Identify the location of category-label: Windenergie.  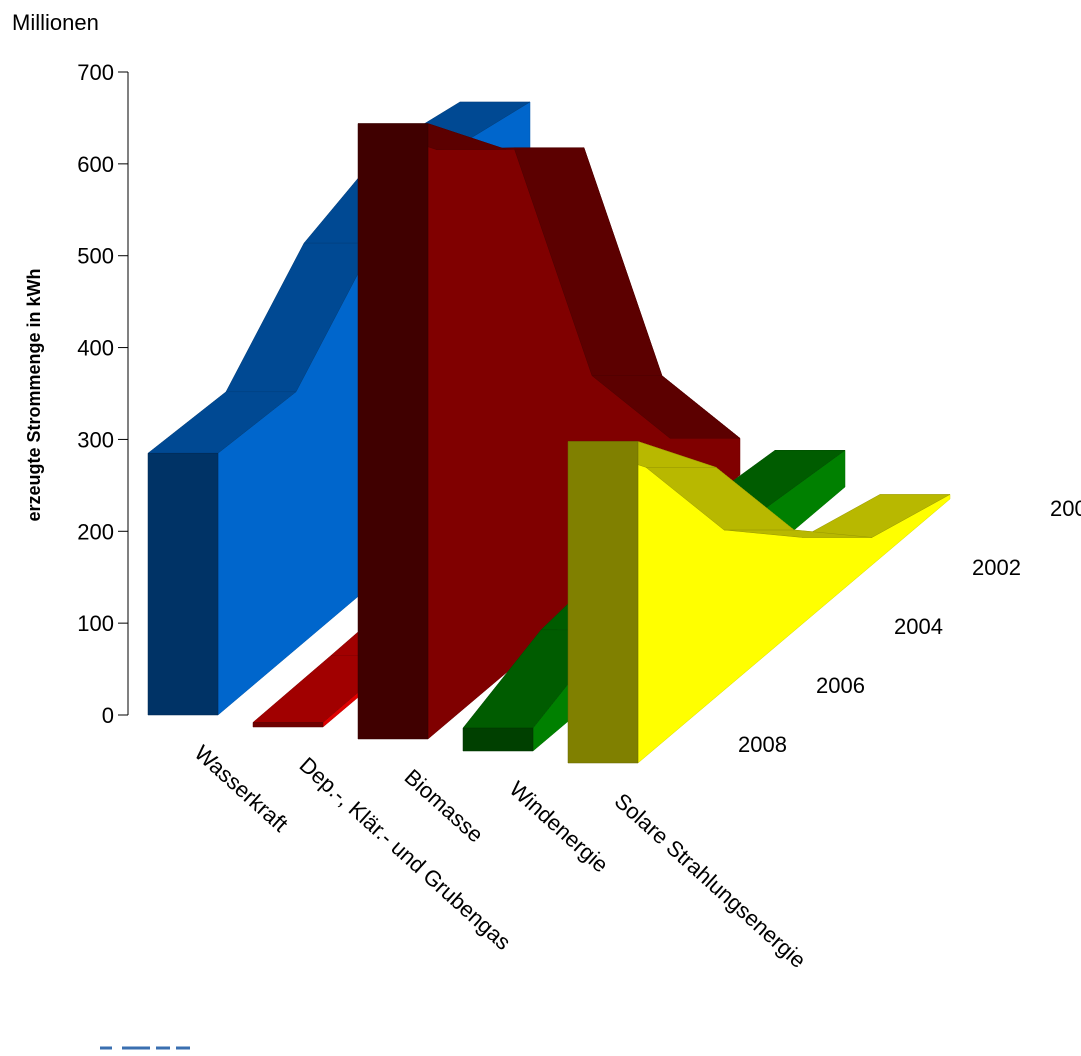
(559, 826).